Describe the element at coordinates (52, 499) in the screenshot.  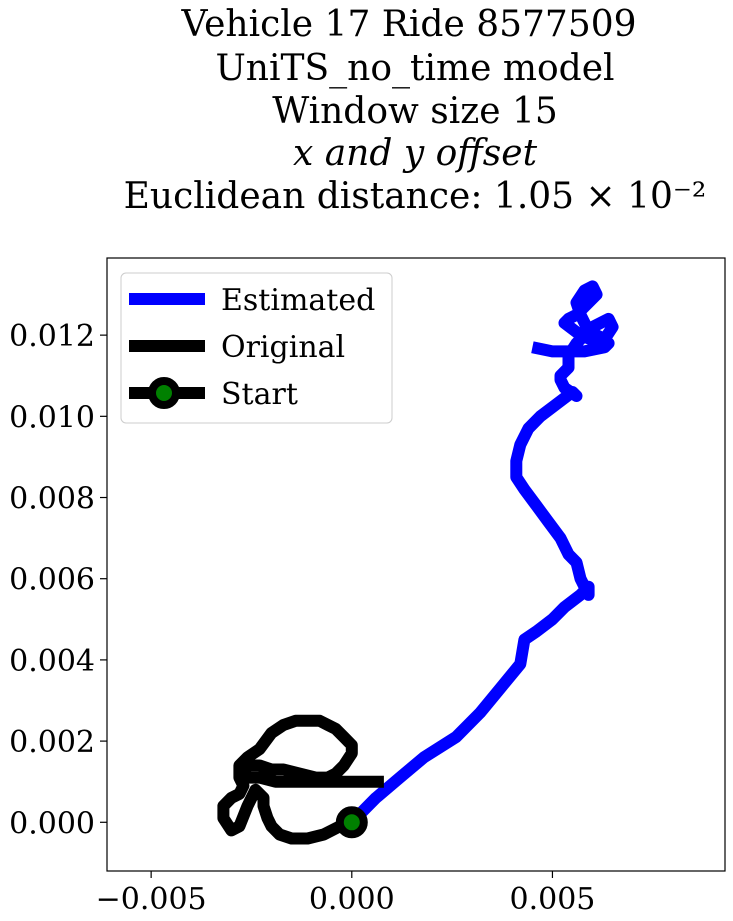
I see `y-tick-label: 0.008` at that location.